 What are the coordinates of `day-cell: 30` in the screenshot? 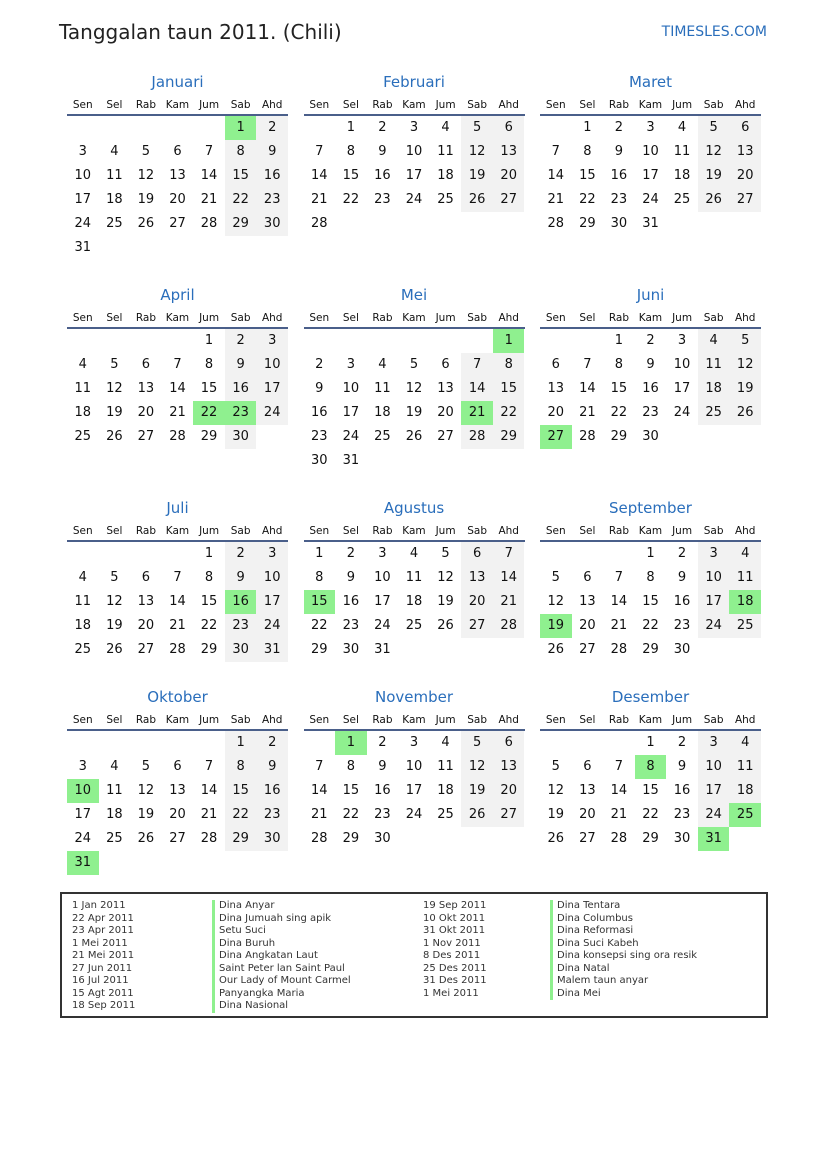 It's located at (240, 650).